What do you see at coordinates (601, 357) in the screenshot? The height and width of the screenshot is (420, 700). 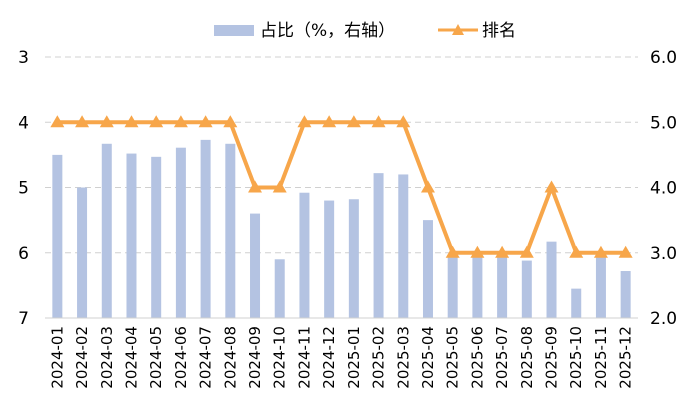 I see `x-axis-tick-label: 2025-11` at bounding box center [601, 357].